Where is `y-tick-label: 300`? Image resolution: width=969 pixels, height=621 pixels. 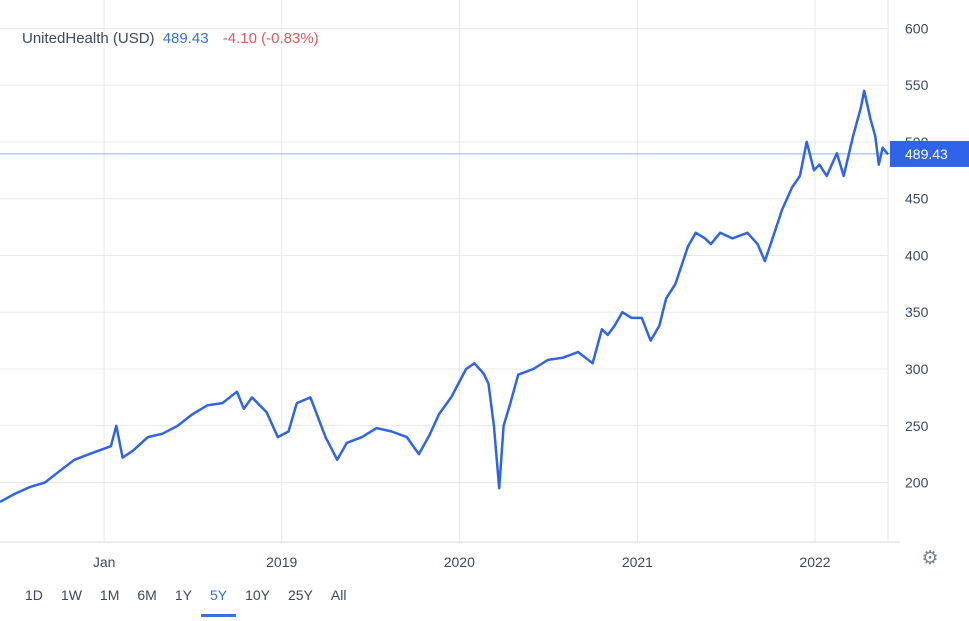
y-tick-label: 300 is located at coordinates (917, 369).